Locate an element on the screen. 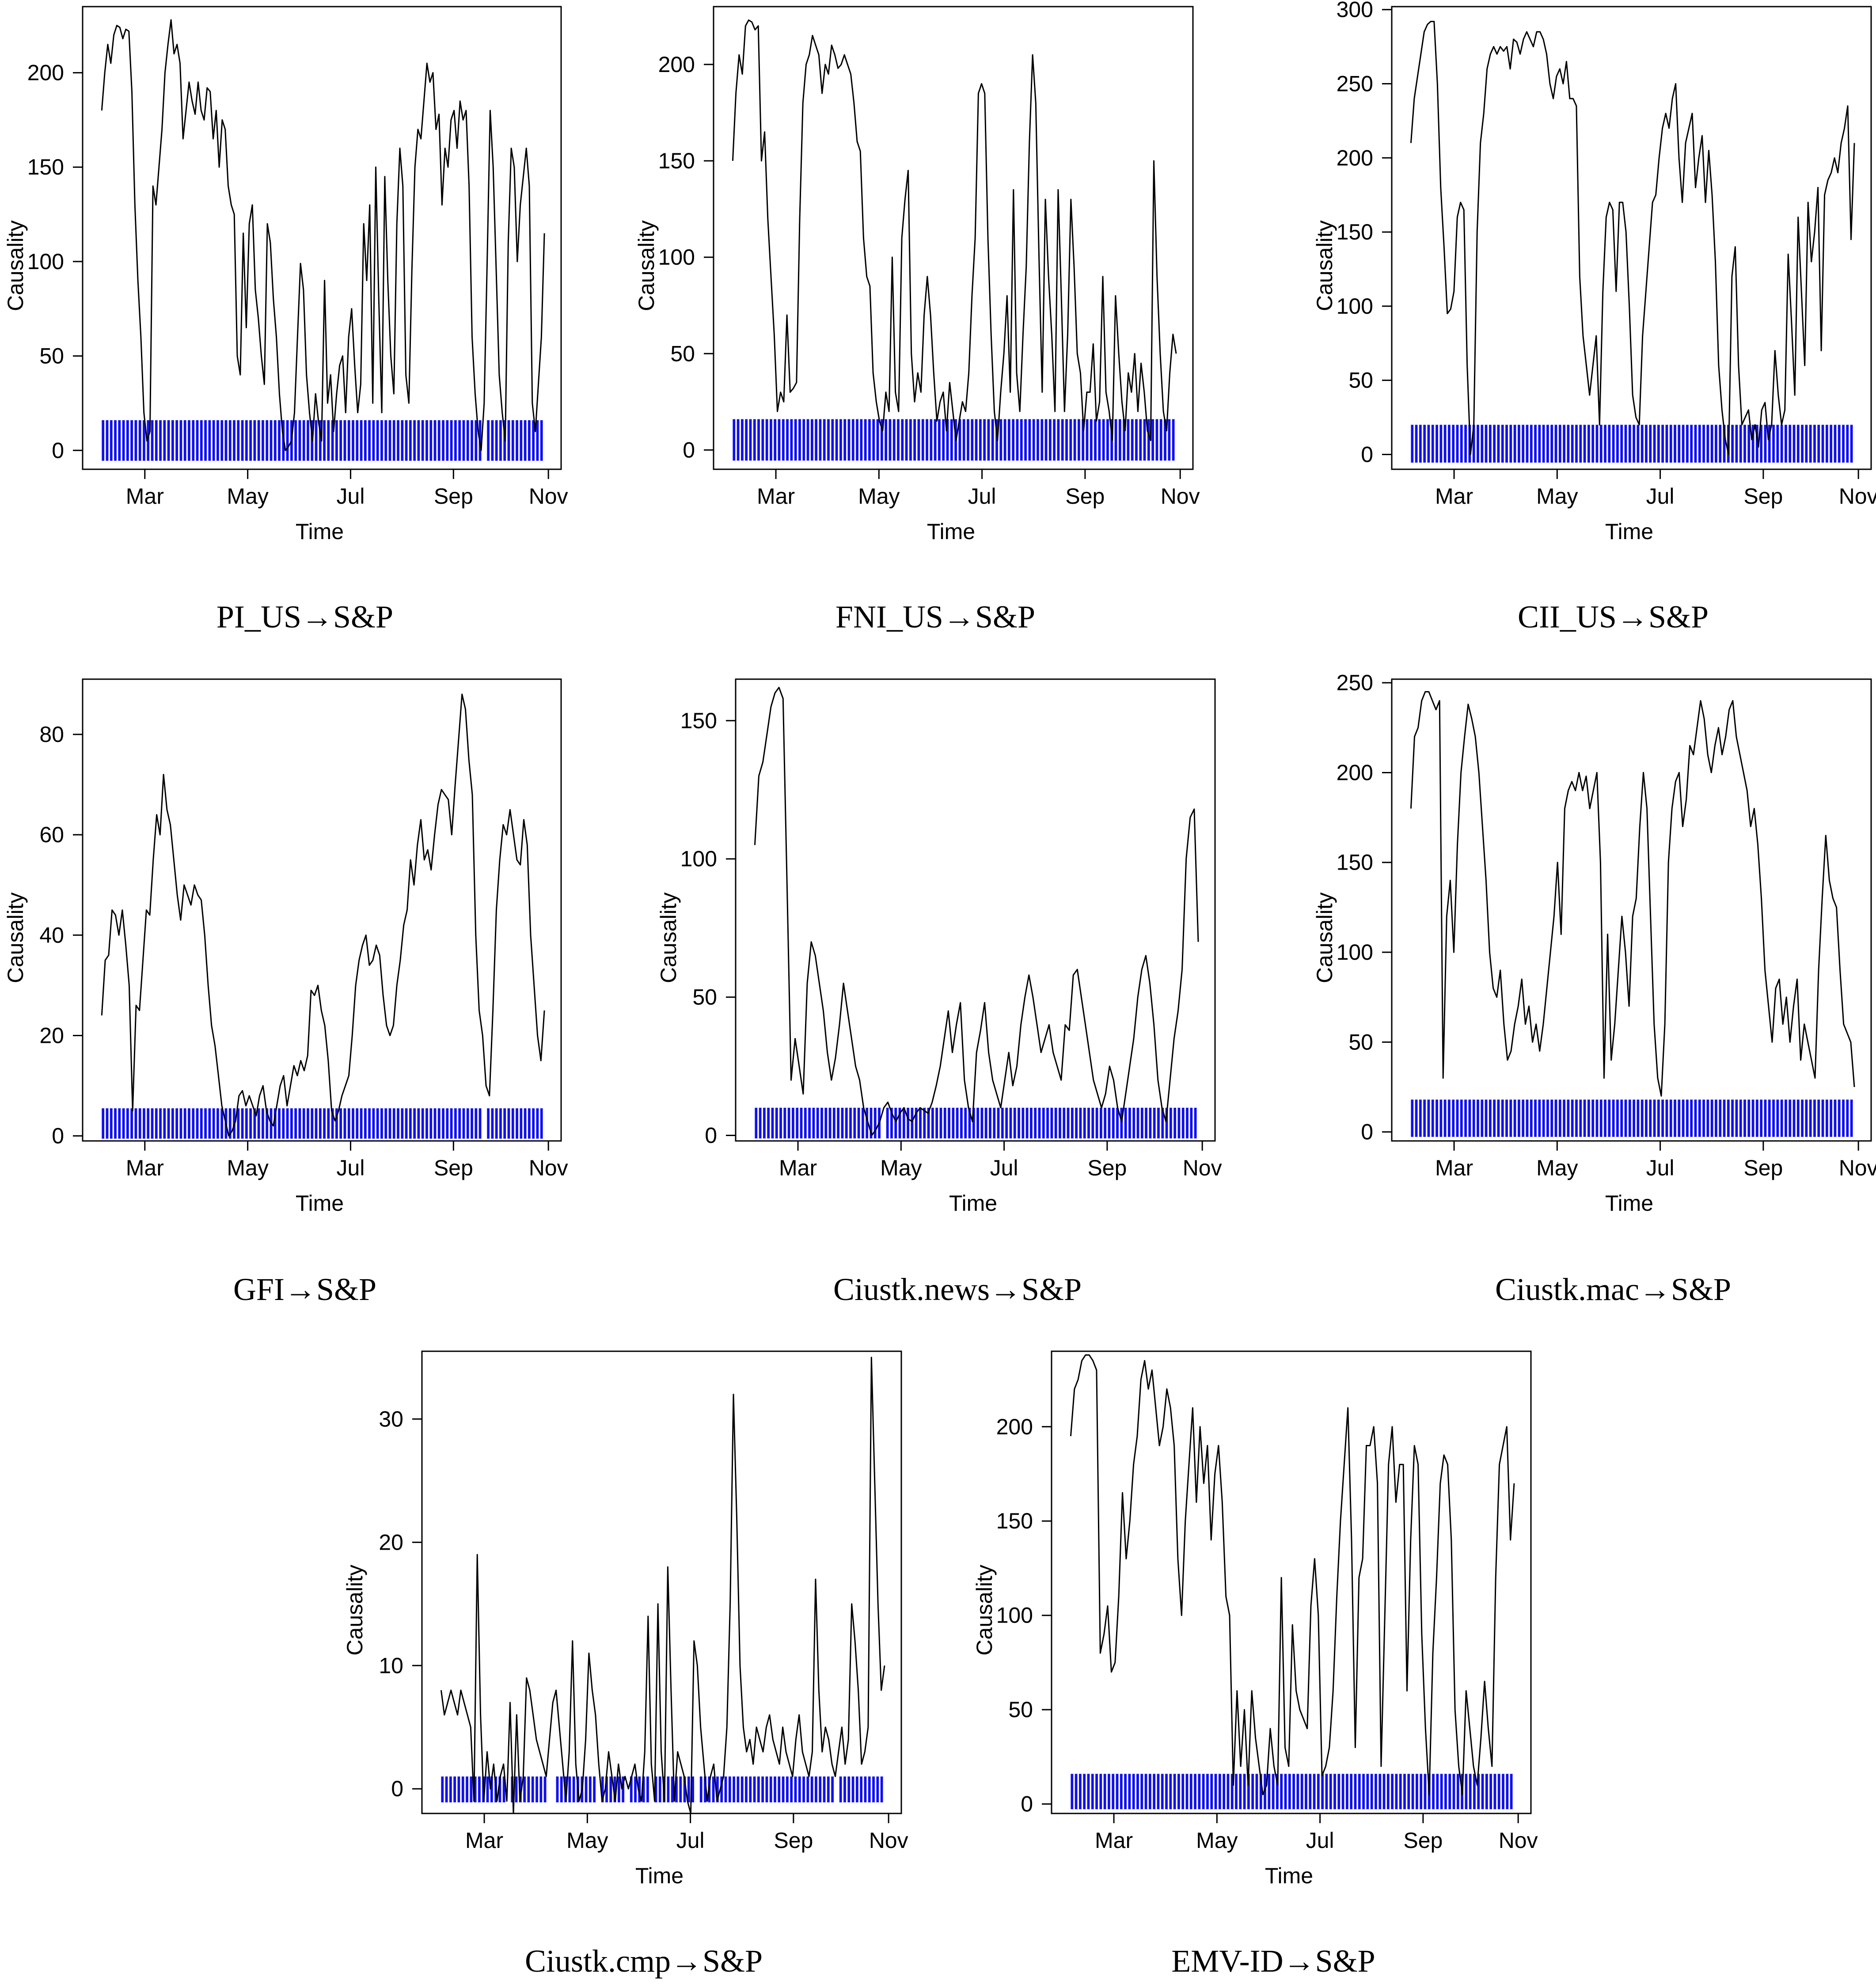 The width and height of the screenshot is (1876, 1988). y-tick-label: 0 is located at coordinates (711, 1135).